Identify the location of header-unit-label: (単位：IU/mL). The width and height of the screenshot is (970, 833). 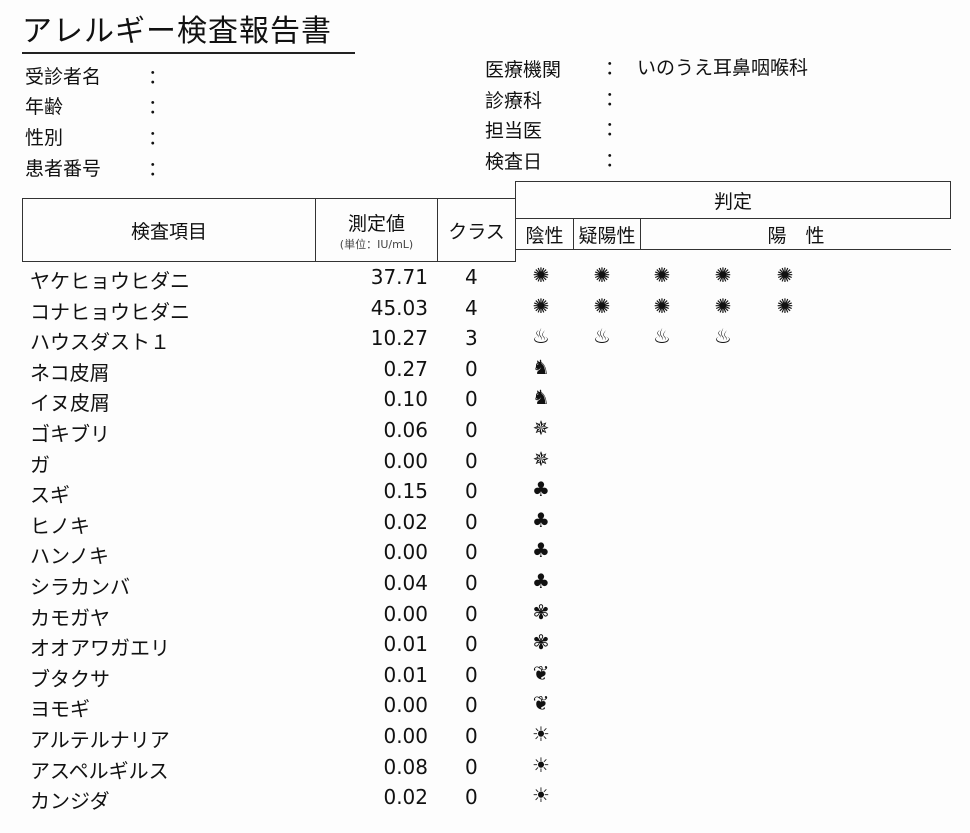
(376, 244).